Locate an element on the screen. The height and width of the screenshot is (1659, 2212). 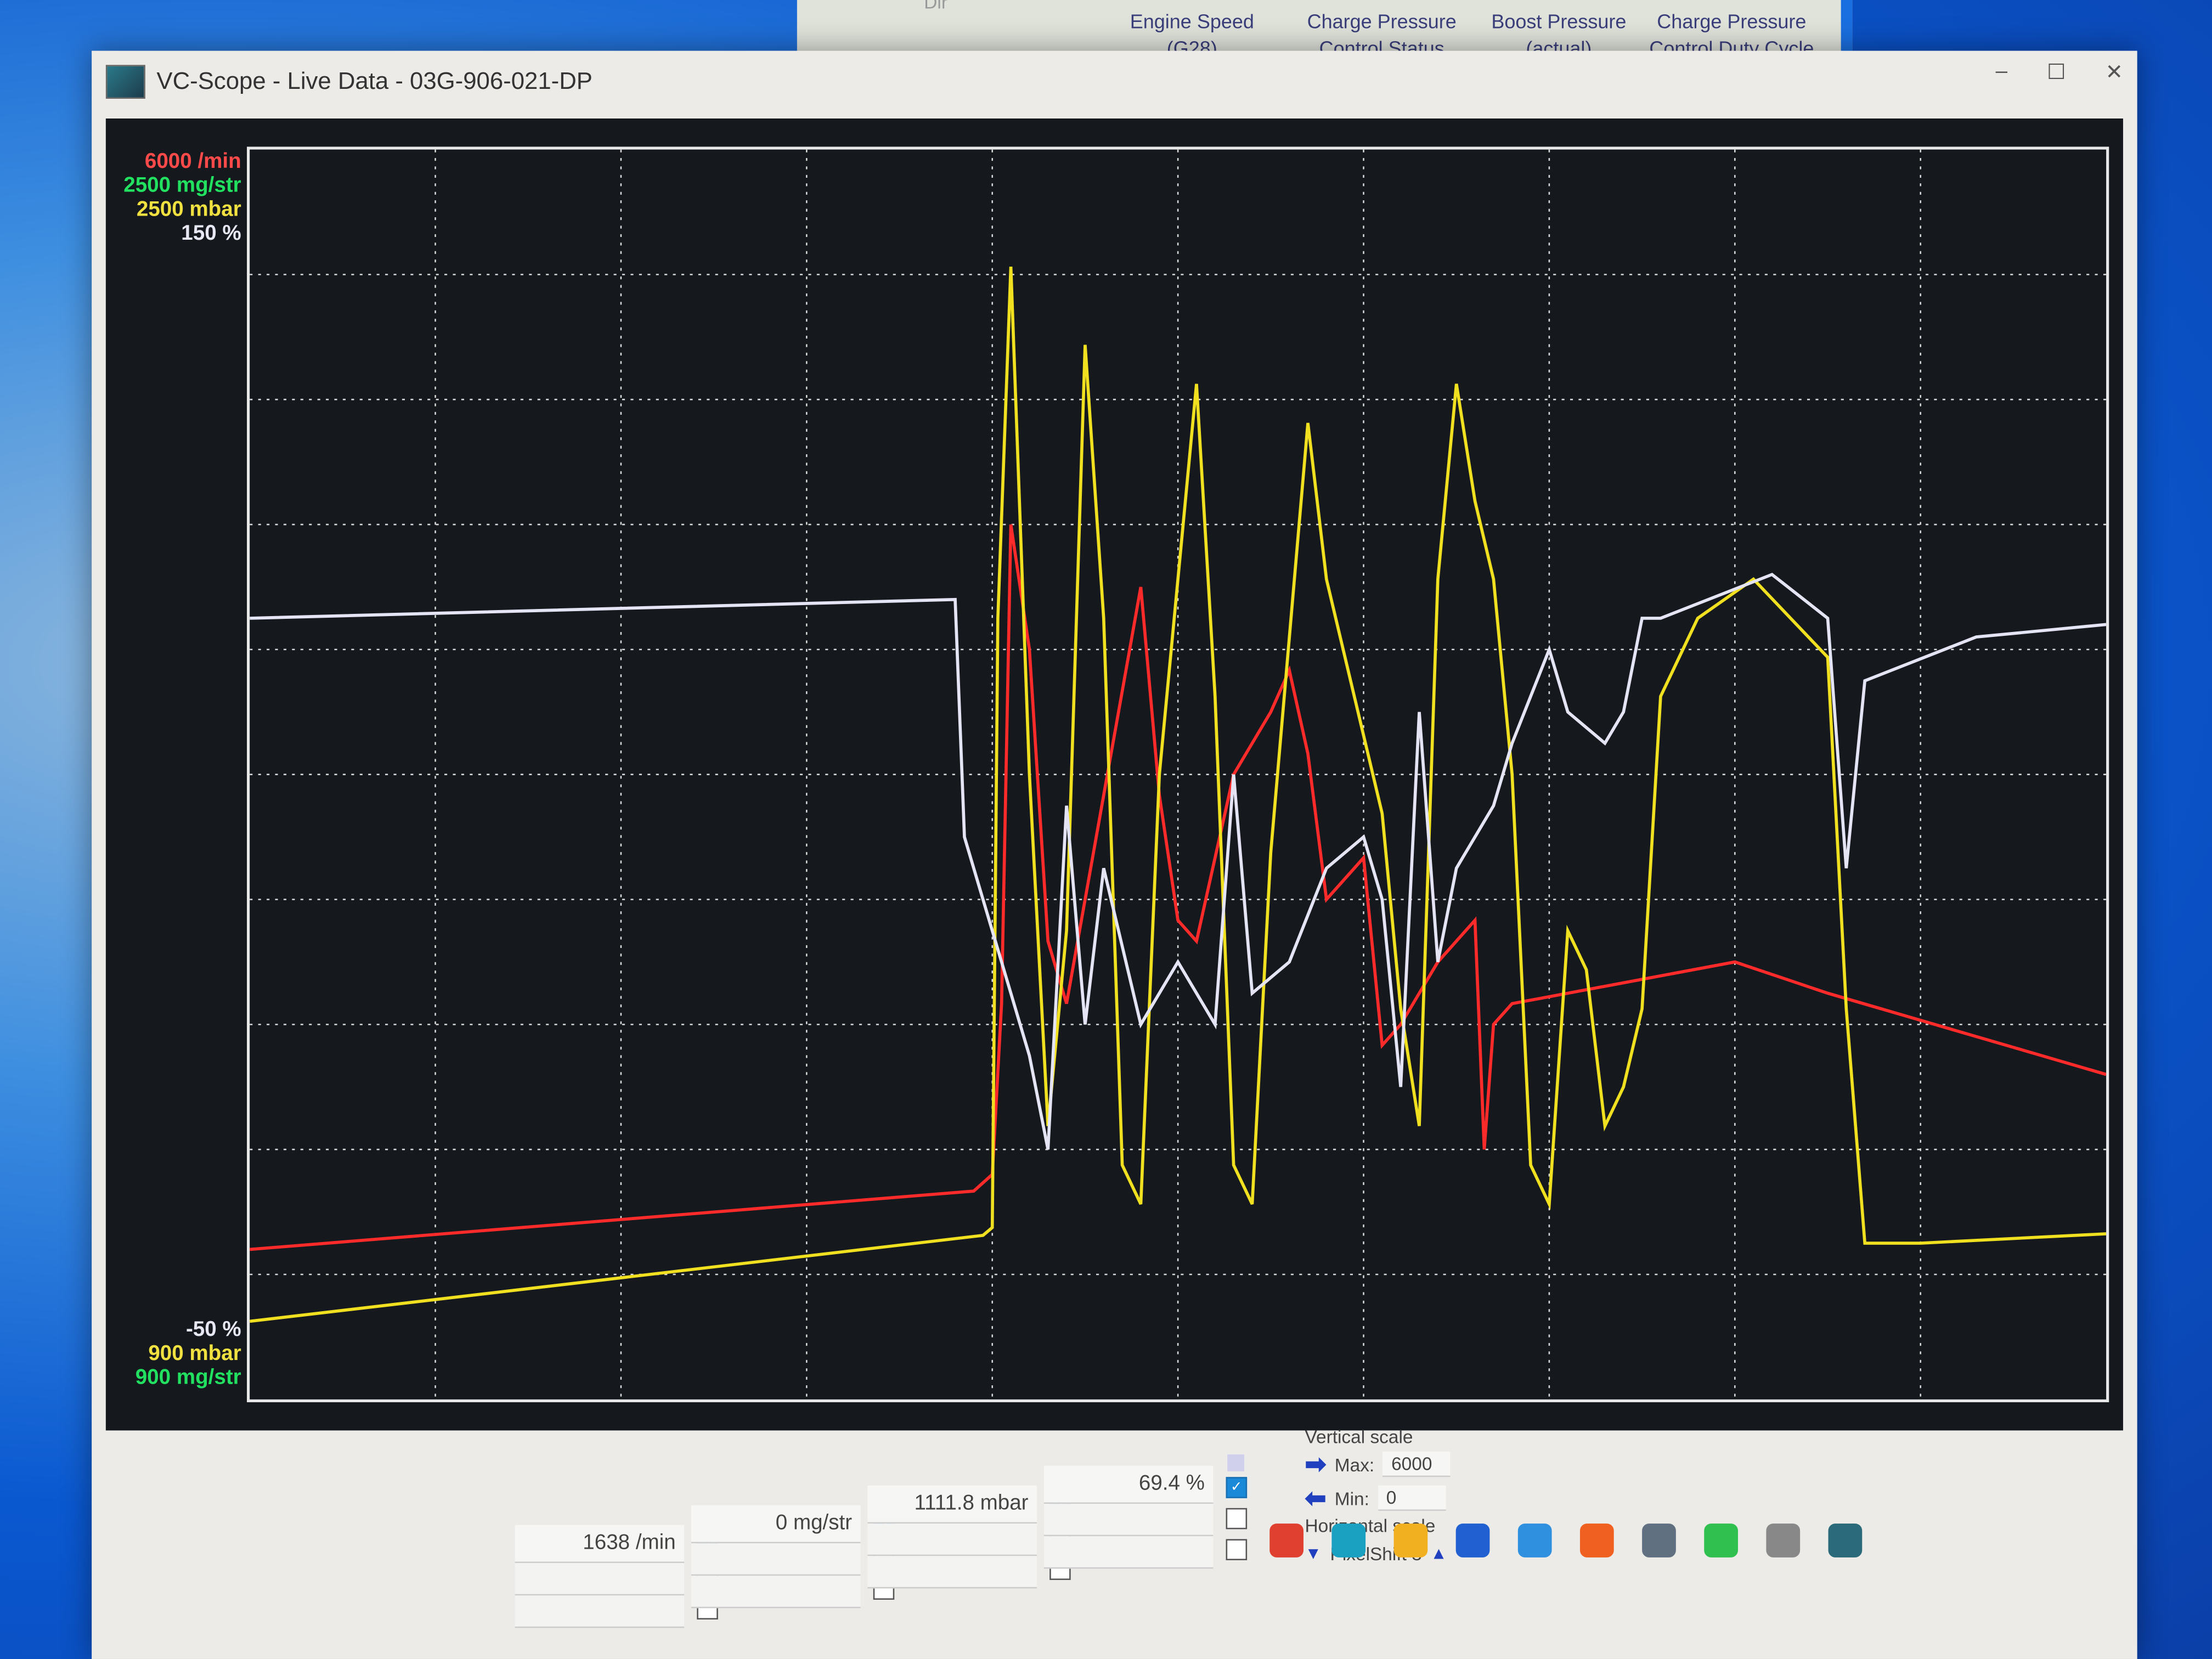
channel-color-swatch is located at coordinates (1235, 1462).